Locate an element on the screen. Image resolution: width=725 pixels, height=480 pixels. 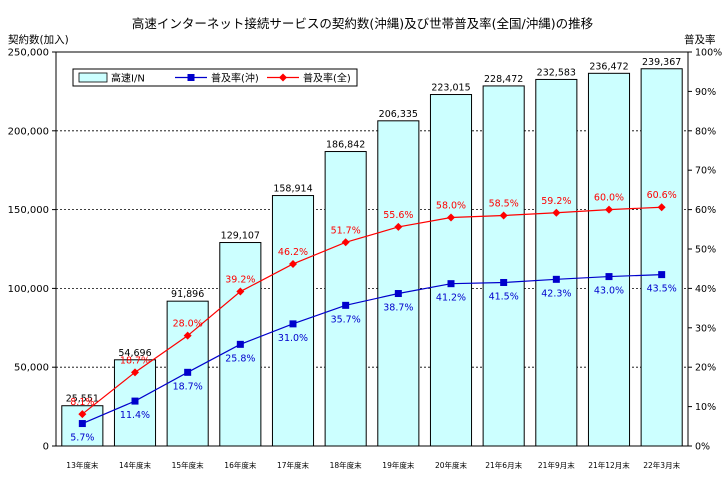
bar-value-label: 186,842 is located at coordinates (345, 145).